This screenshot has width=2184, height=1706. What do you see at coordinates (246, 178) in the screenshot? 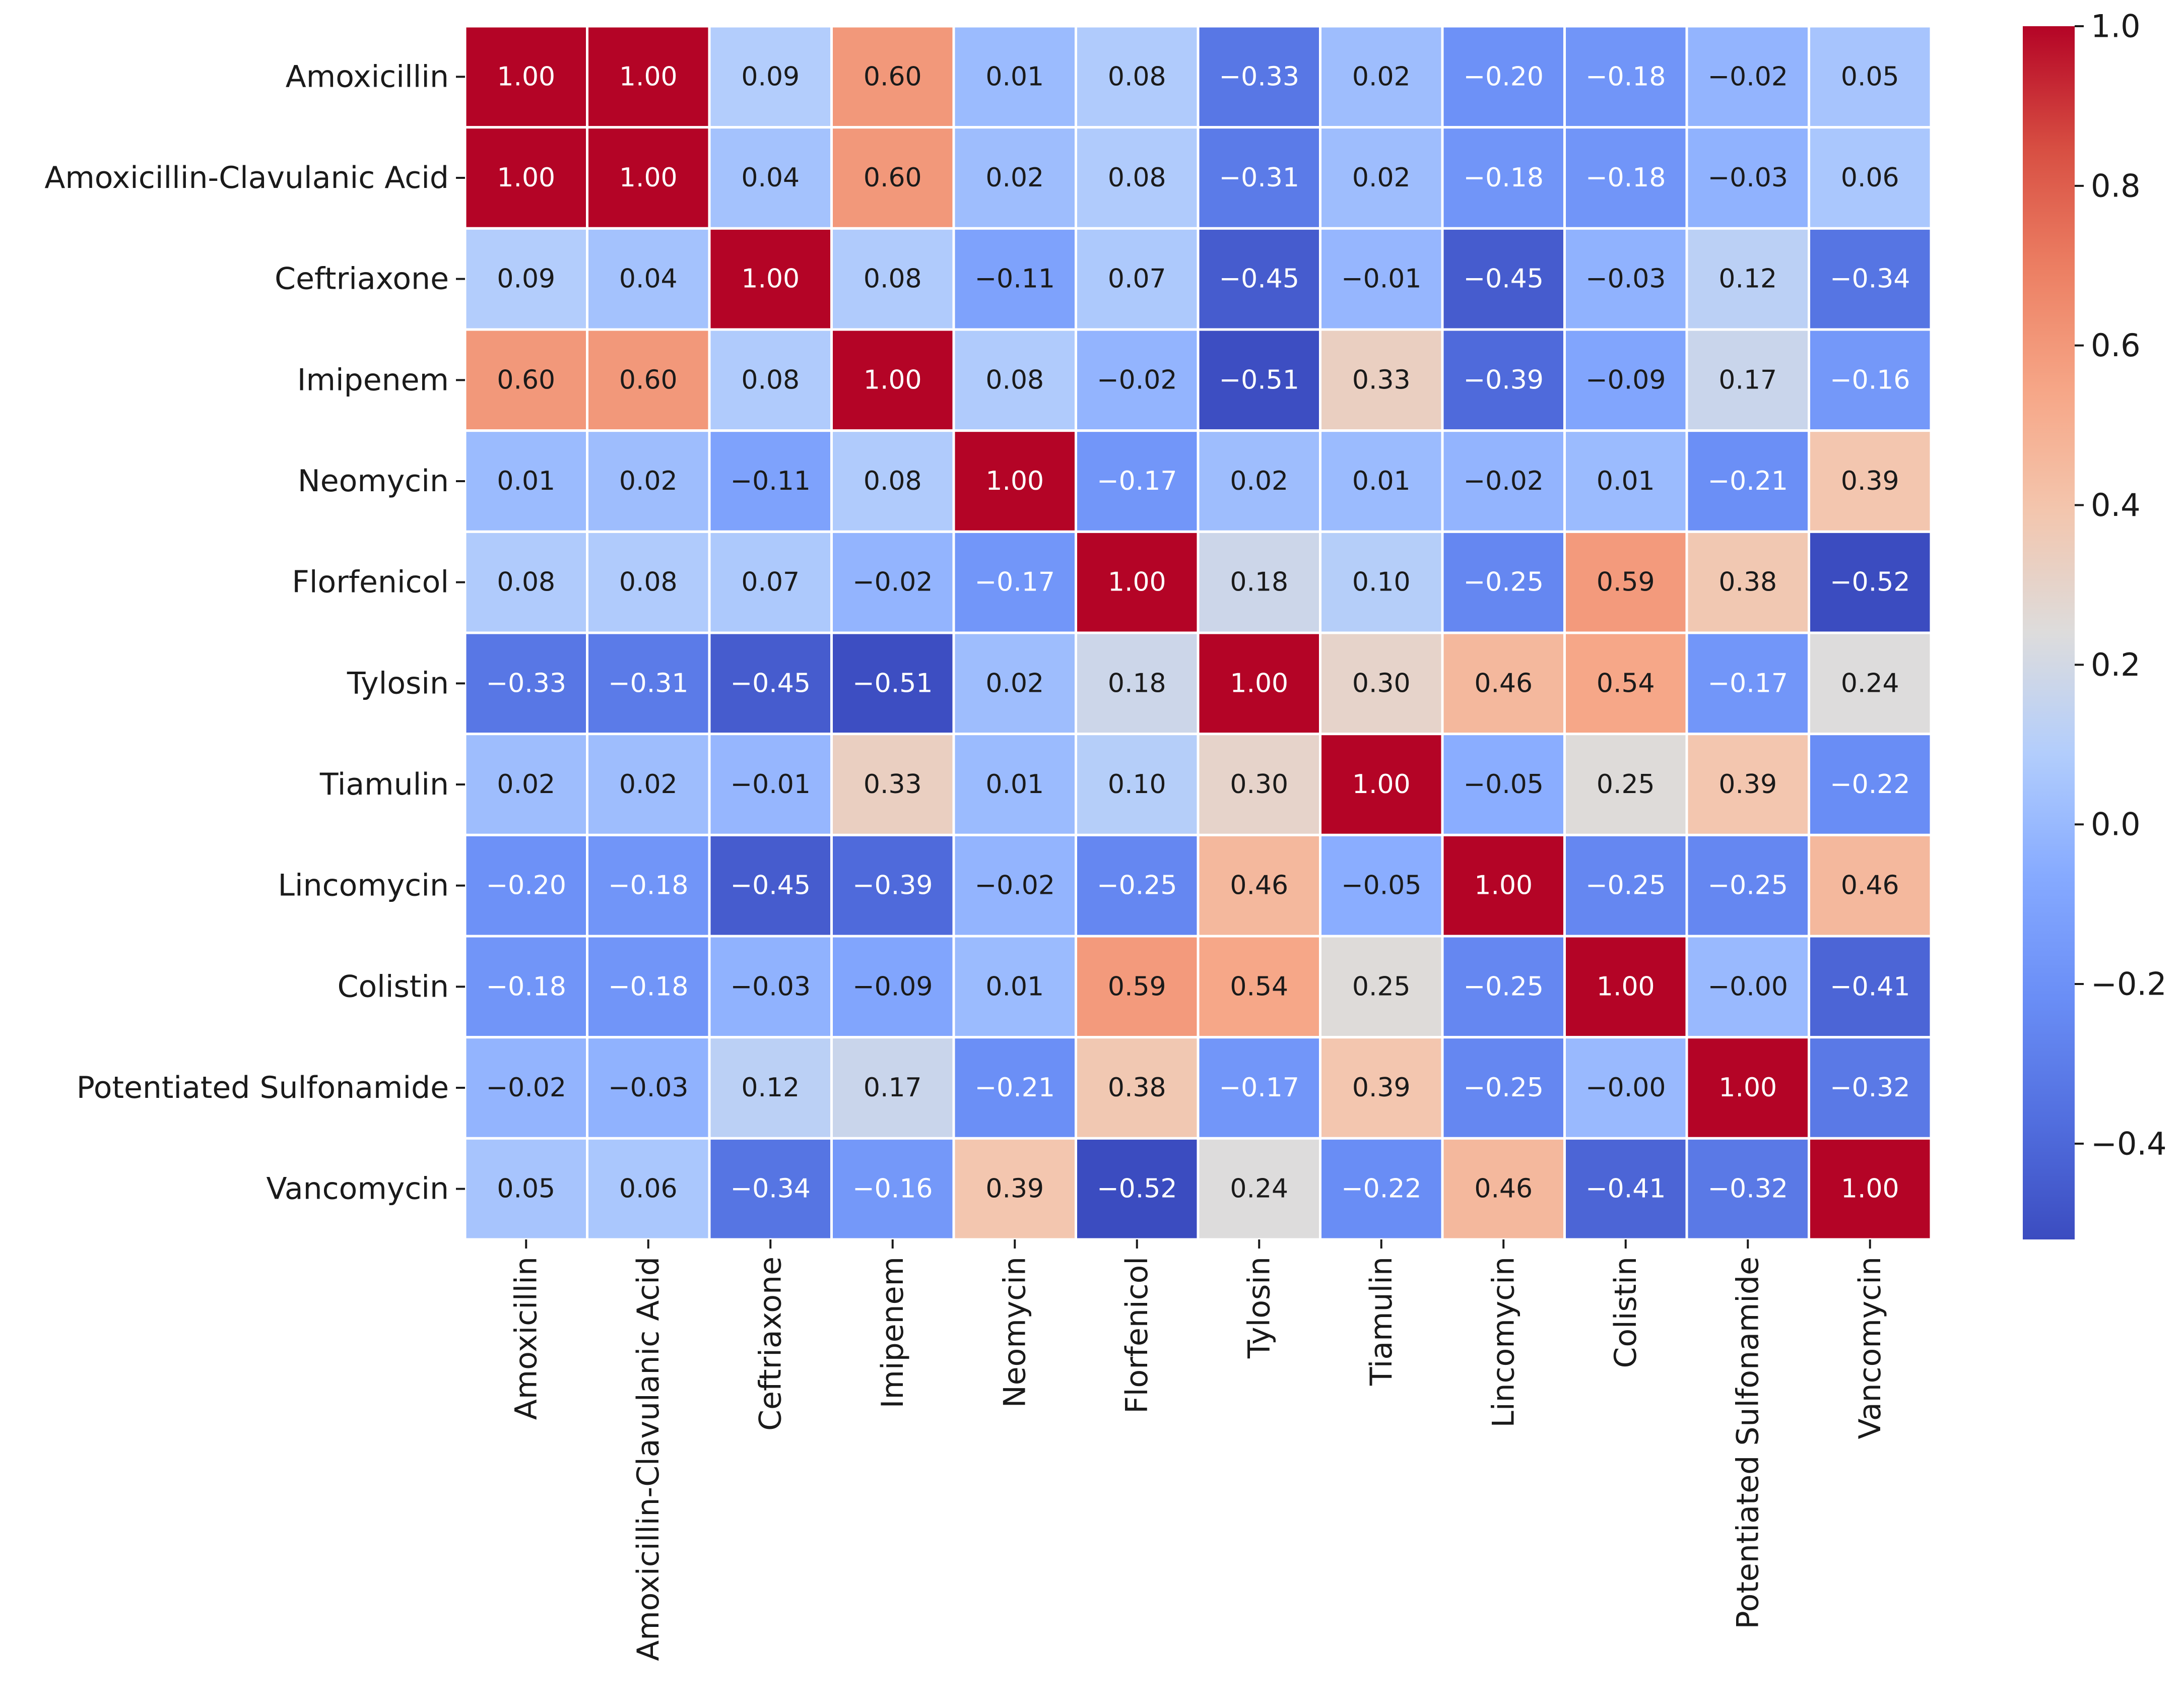
I see `row-label-amoxicillin-clavulanic-acid: Amoxicillin-Clavulanic Acid` at bounding box center [246, 178].